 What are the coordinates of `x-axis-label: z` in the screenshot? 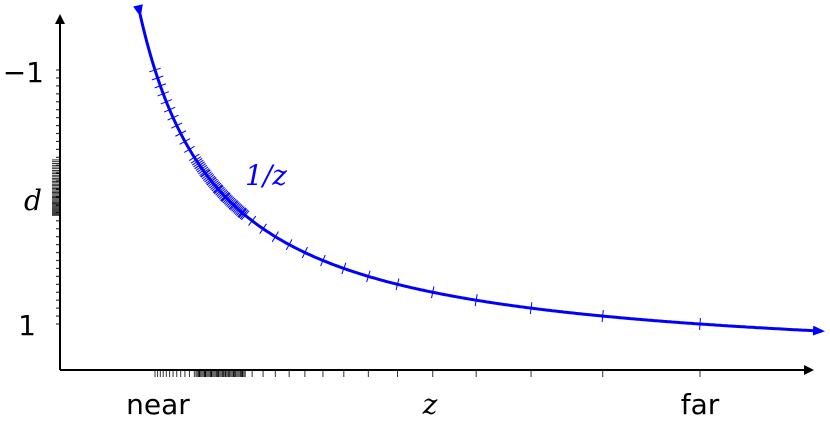 It's located at (430, 404).